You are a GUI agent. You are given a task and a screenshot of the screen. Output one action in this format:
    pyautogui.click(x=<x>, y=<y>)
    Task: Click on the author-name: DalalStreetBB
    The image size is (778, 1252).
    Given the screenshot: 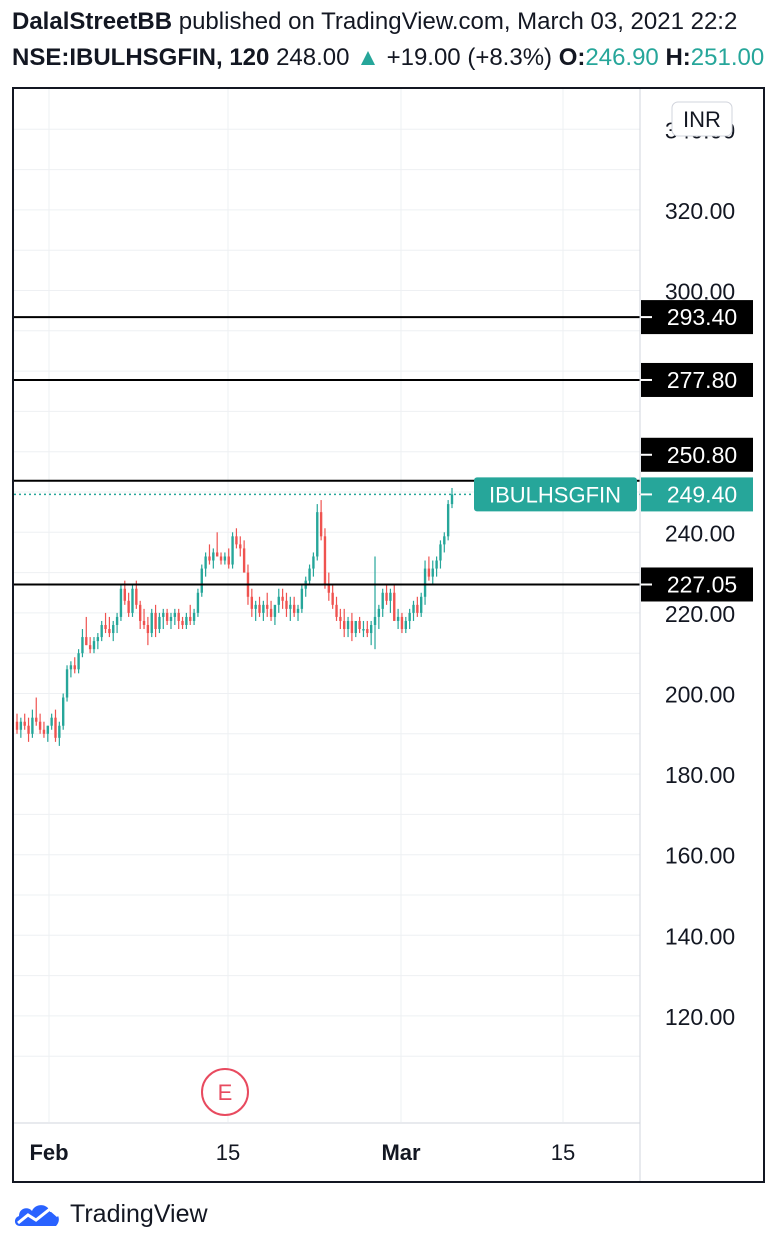 What is the action you would take?
    pyautogui.click(x=92, y=21)
    